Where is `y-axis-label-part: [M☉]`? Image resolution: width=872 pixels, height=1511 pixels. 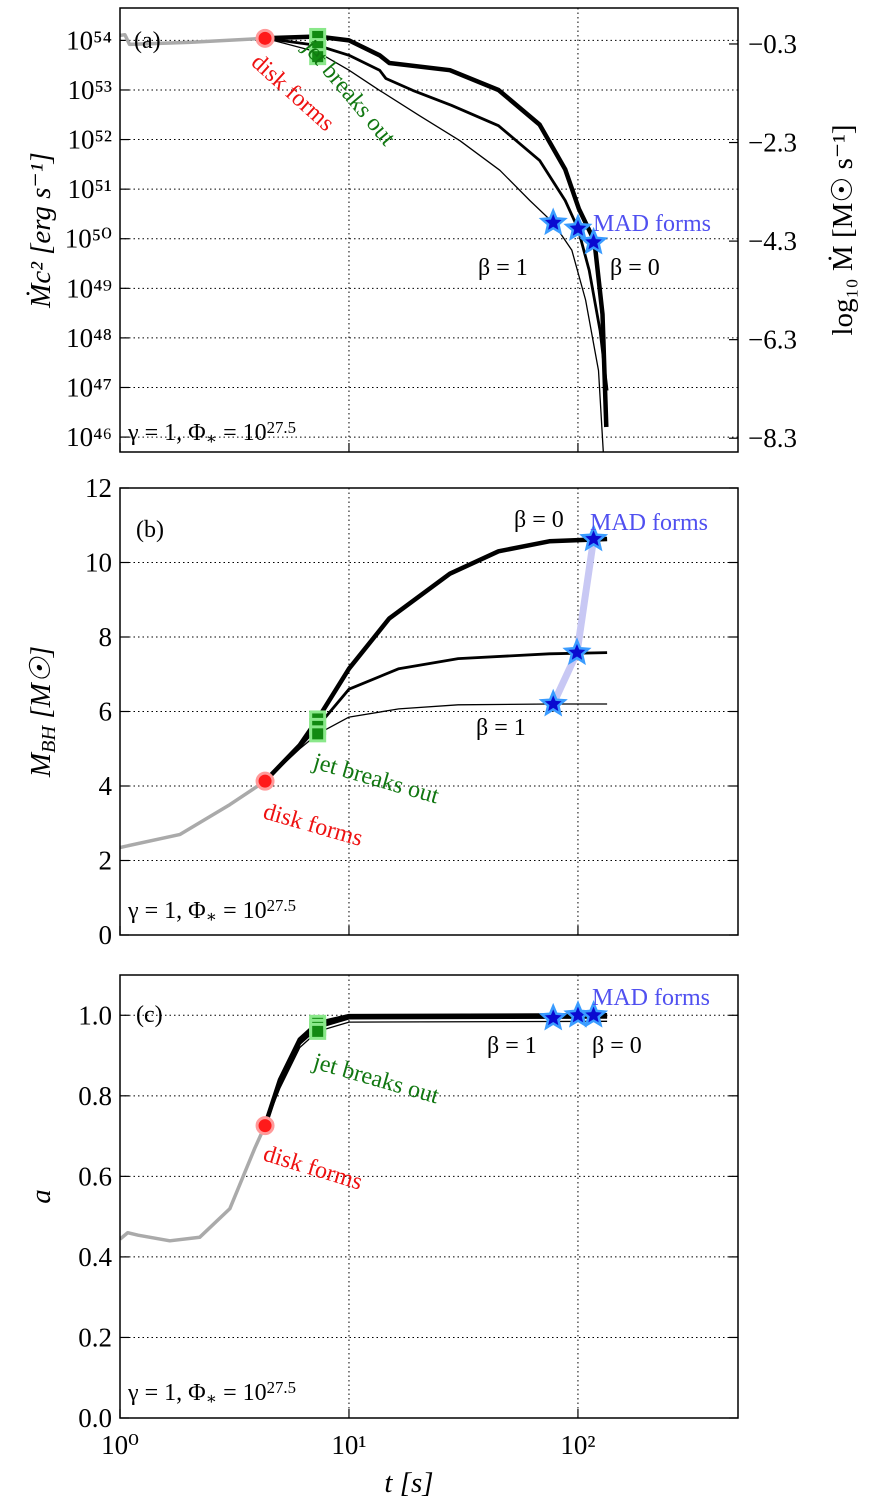
y-axis-label-part: [M☉] is located at coordinates (41, 686).